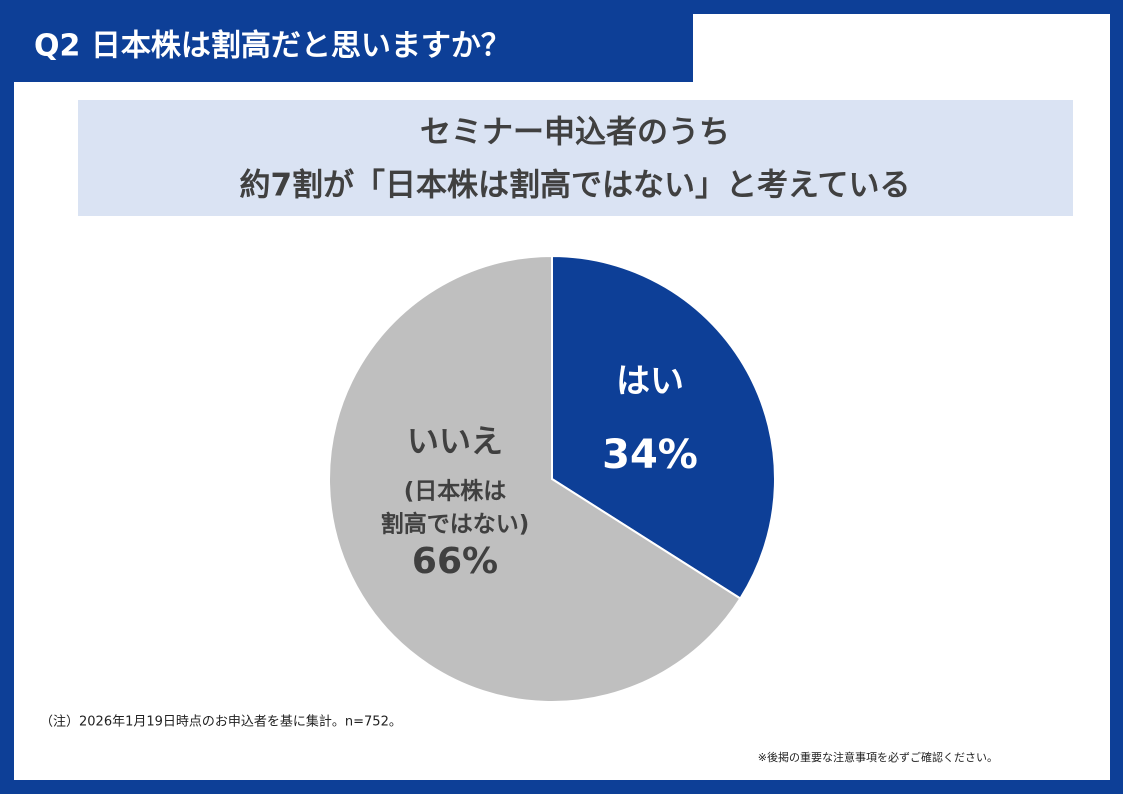 This screenshot has height=794, width=1123. I want to click on data-label: 34%, so click(650, 455).